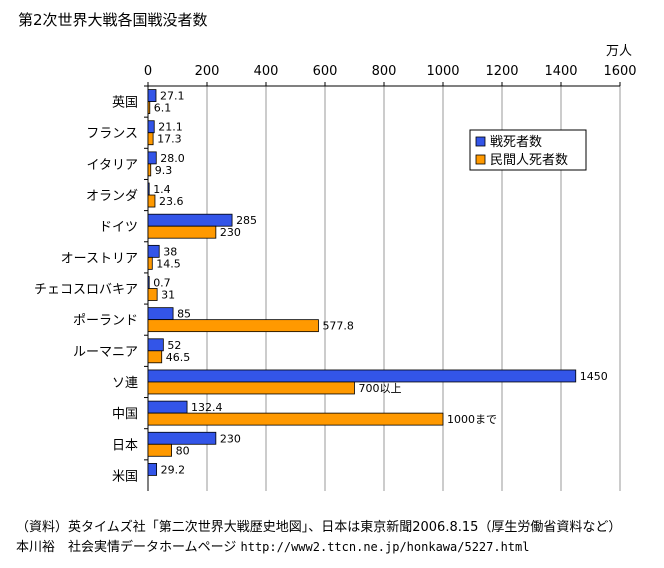 This screenshot has width=664, height=568. Describe the element at coordinates (170, 251) in the screenshot. I see `value-label: 38` at that location.